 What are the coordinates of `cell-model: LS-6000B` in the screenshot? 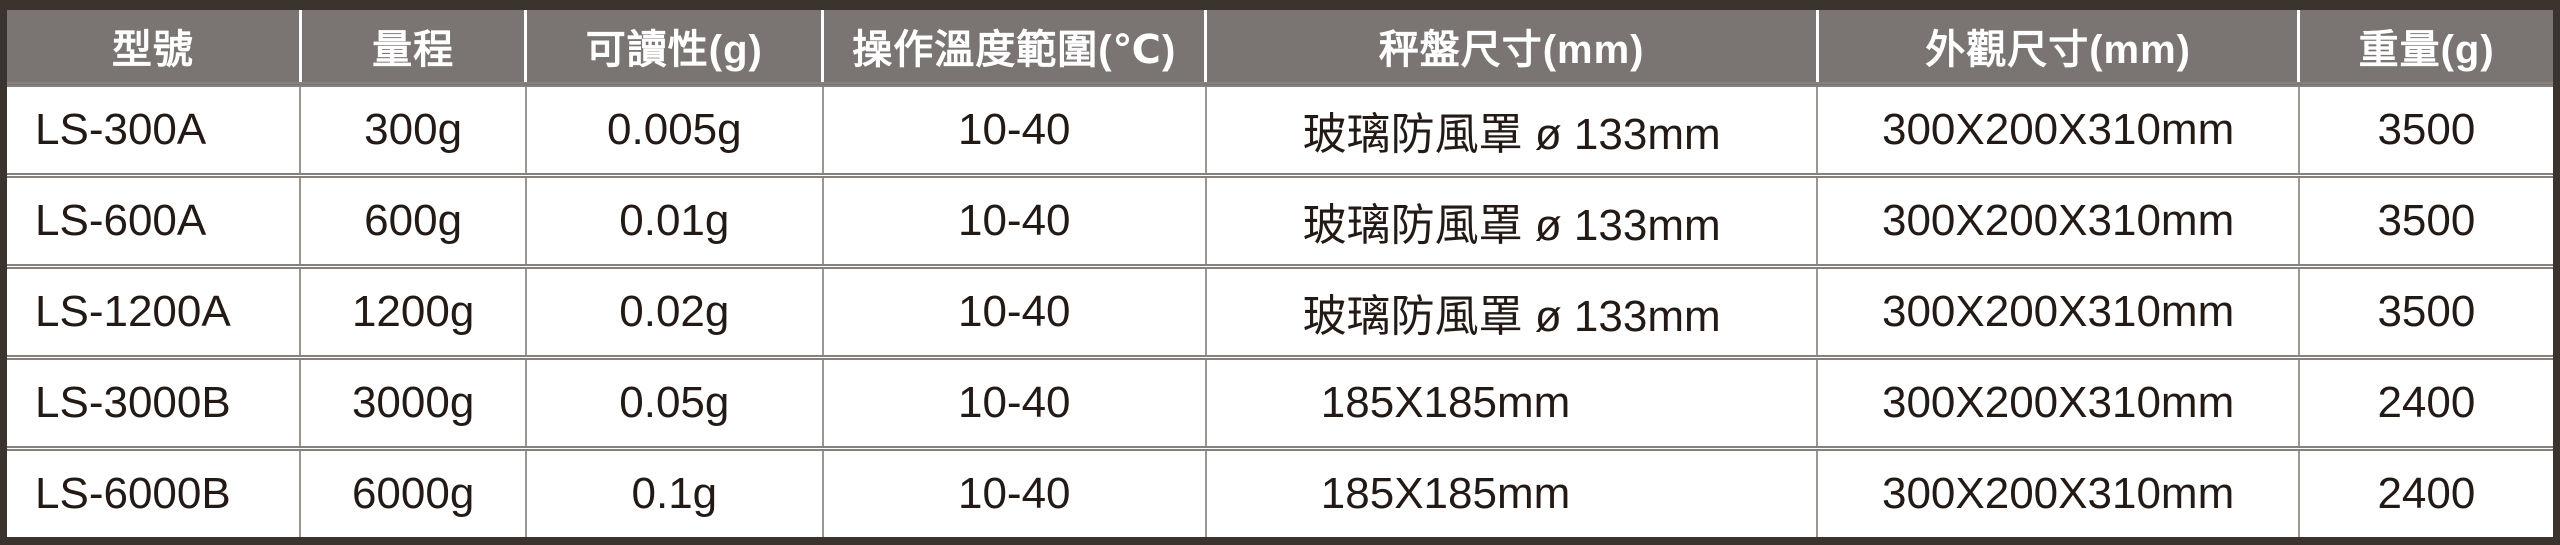 It's located at (152, 493).